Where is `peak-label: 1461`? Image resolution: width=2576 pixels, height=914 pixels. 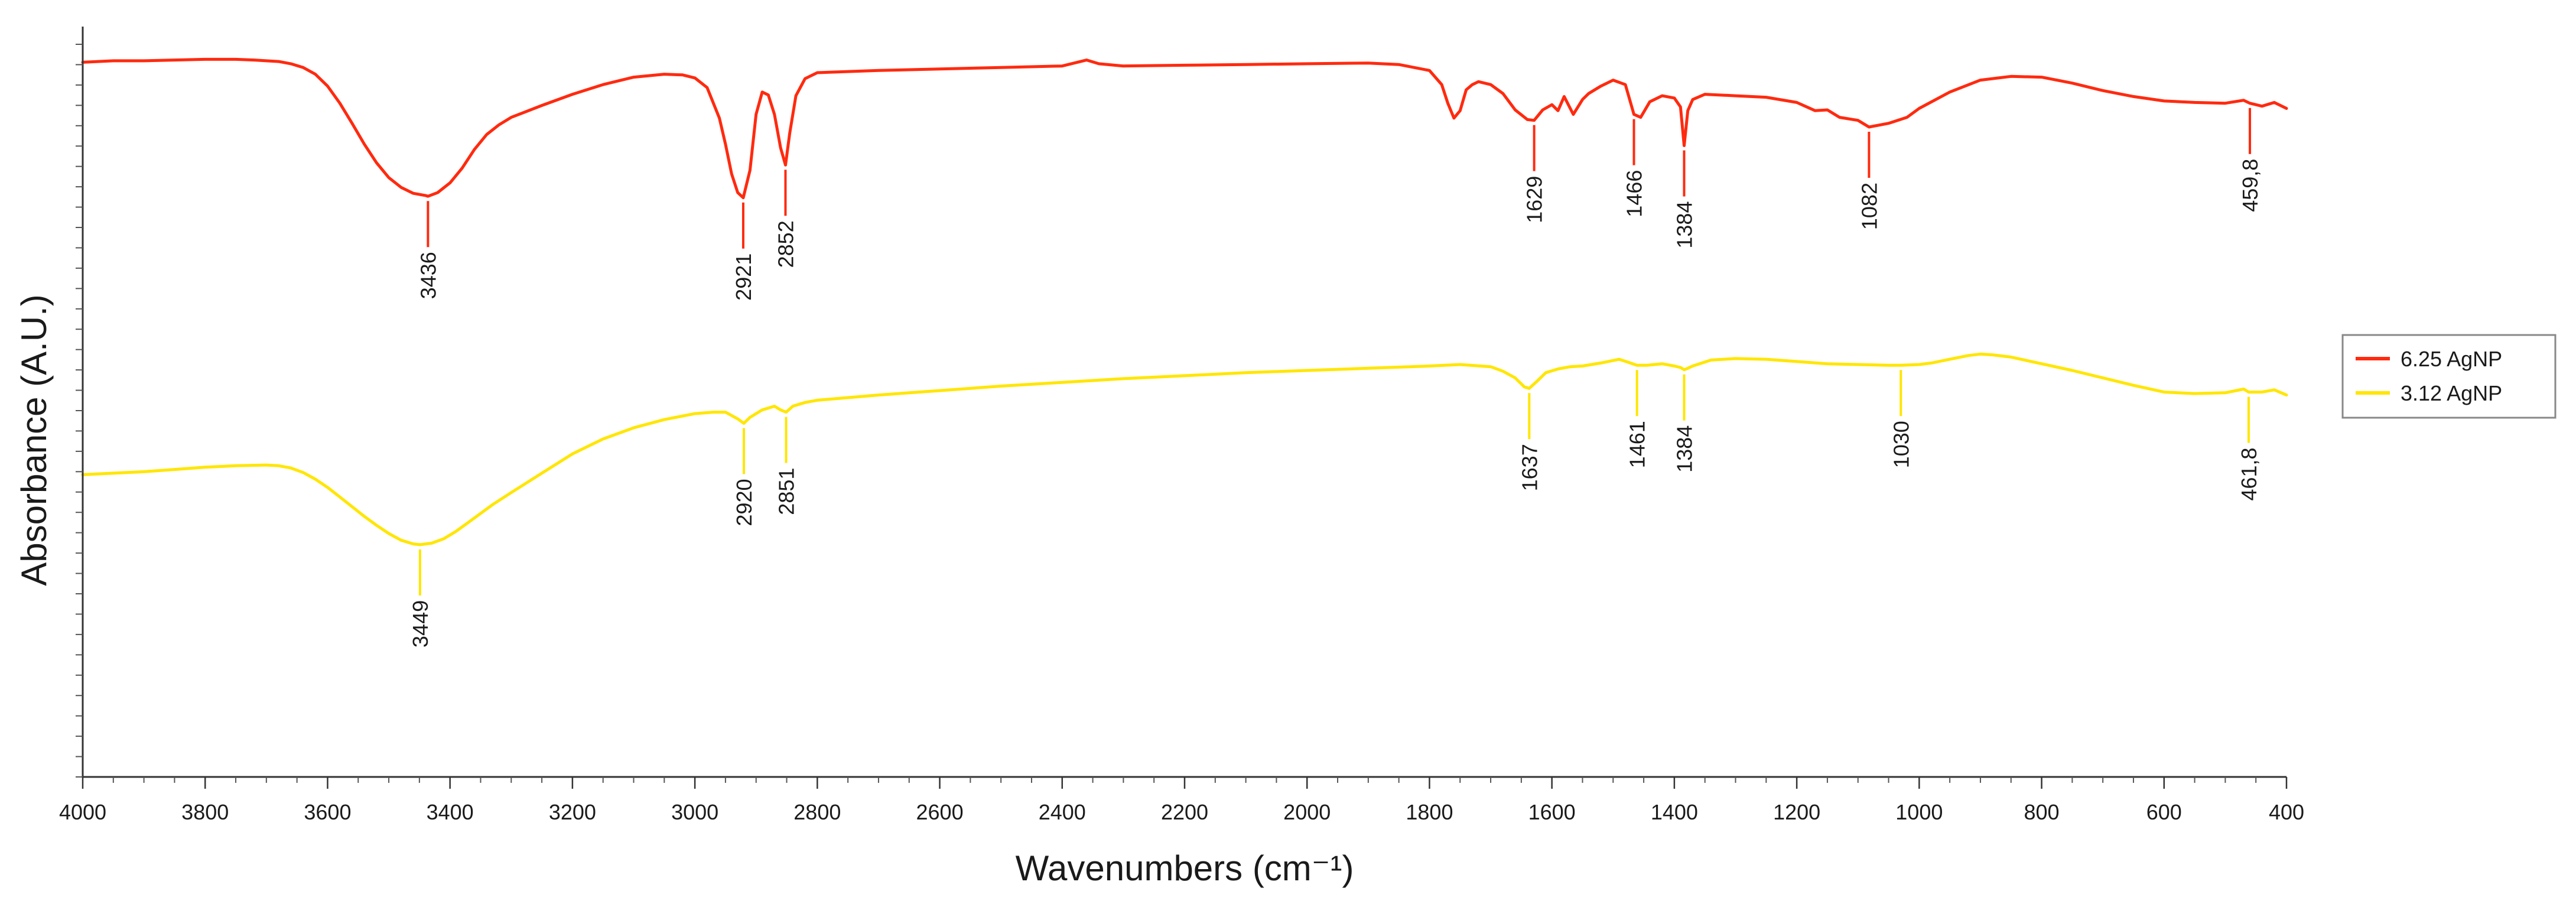
peak-label: 1461 is located at coordinates (1638, 444).